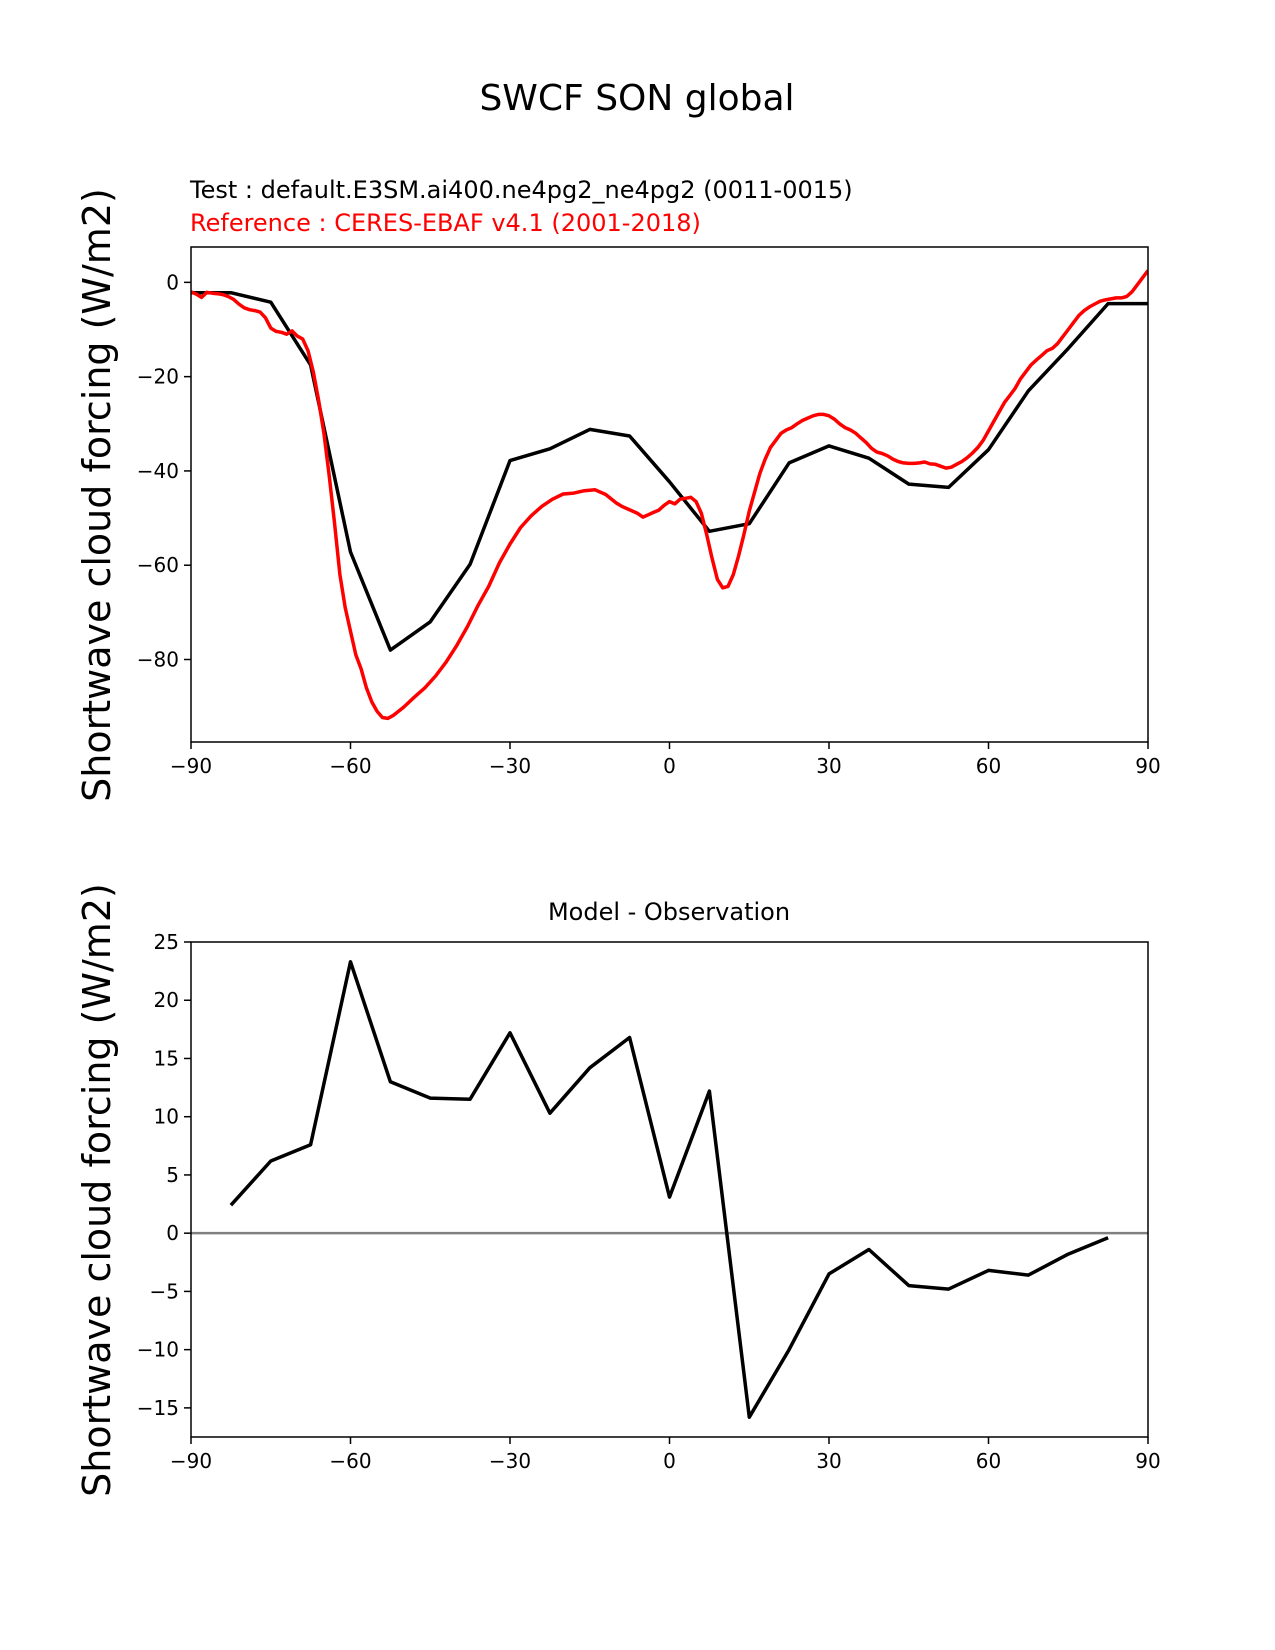 This screenshot has width=1275, height=1650. Describe the element at coordinates (166, 942) in the screenshot. I see `bottom-y-tick-label: 25` at that location.